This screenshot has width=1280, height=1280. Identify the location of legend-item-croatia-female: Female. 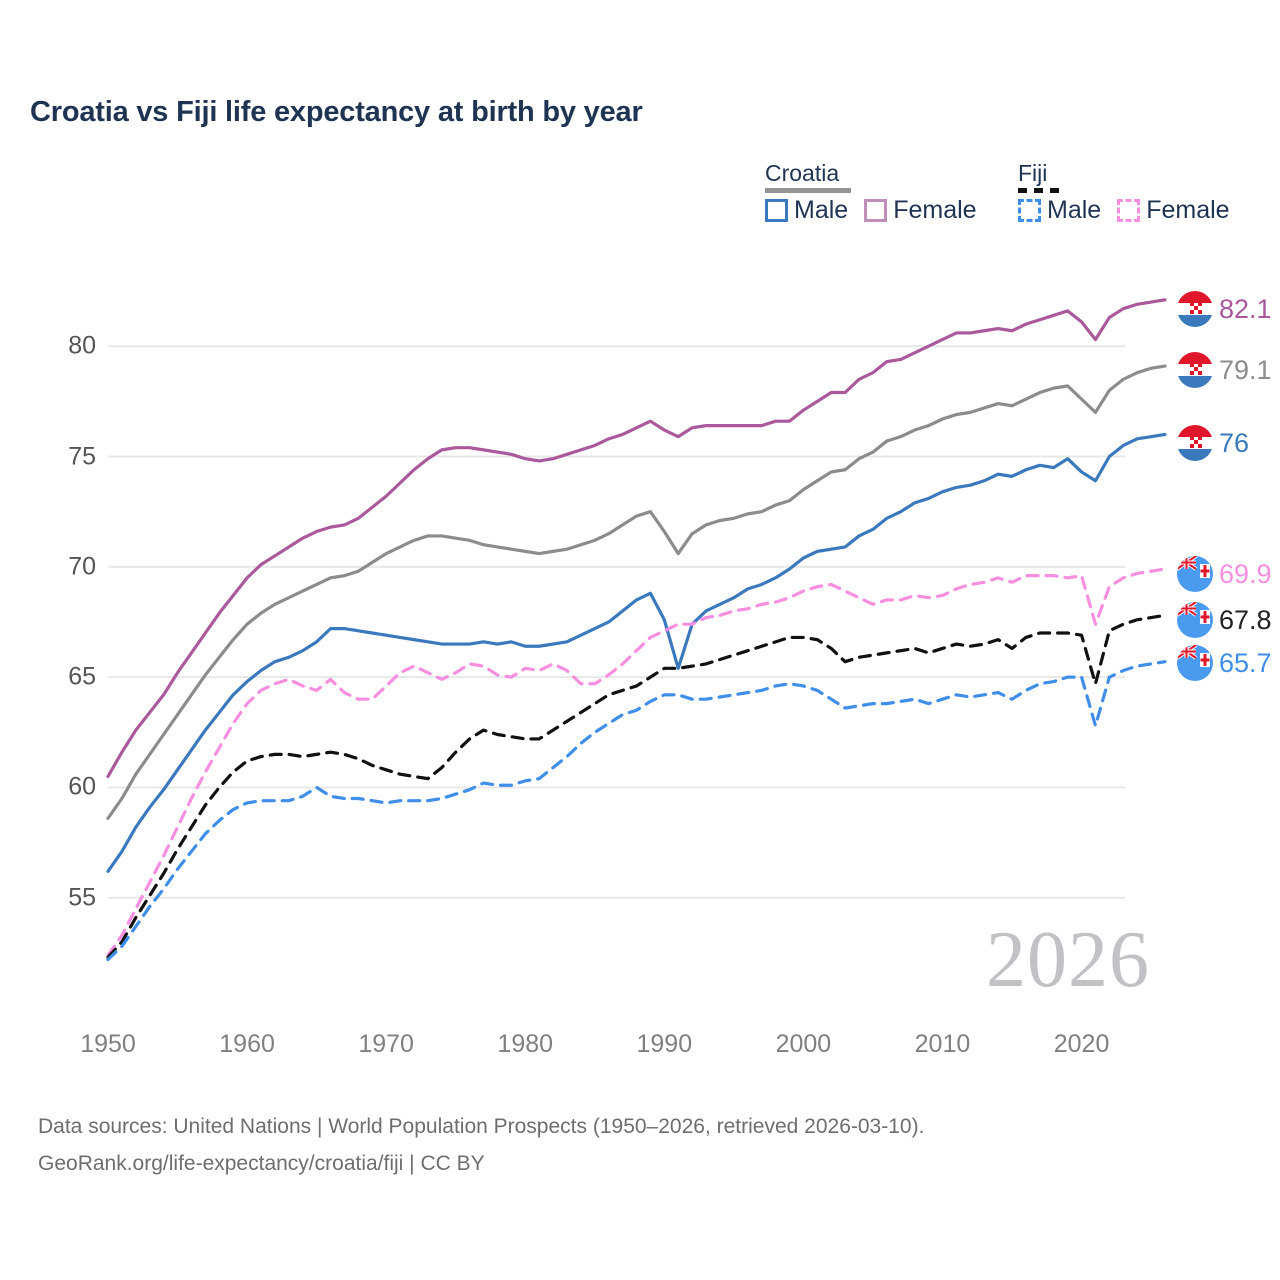
(920, 210).